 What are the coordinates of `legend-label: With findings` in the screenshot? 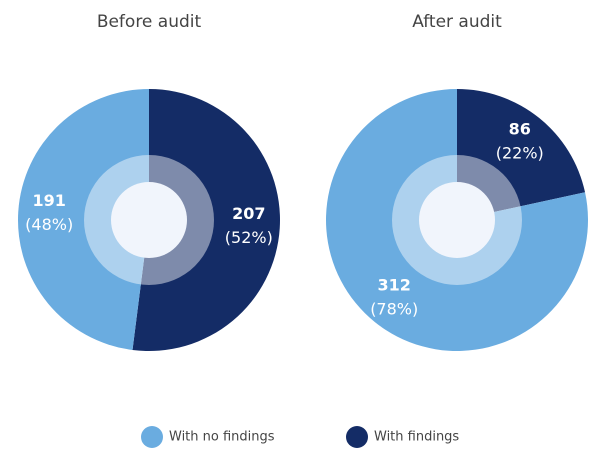 It's located at (416, 437).